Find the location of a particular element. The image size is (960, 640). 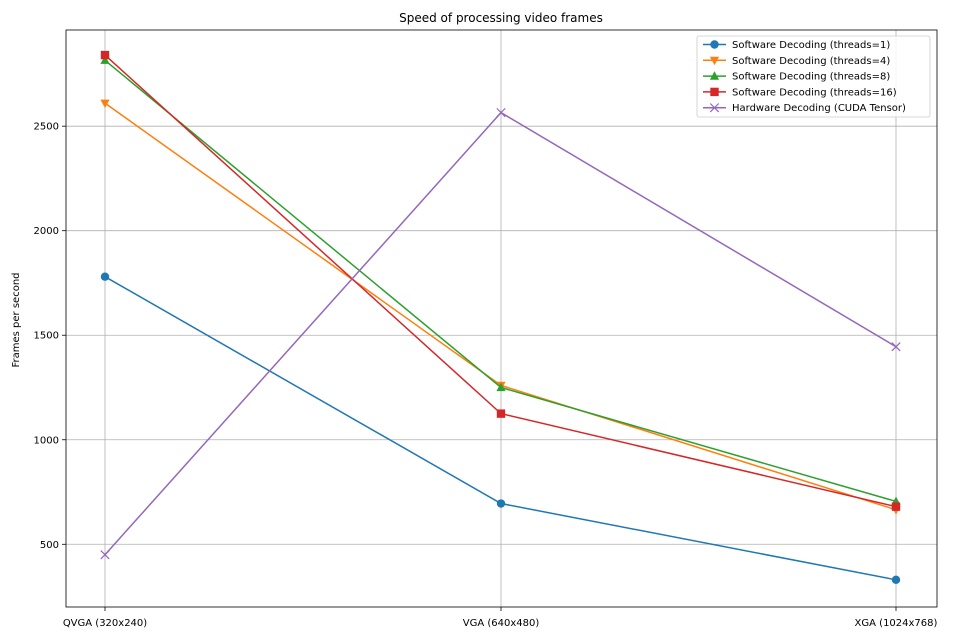

legend-entry: Software Decoding (threads=16) is located at coordinates (800, 92).